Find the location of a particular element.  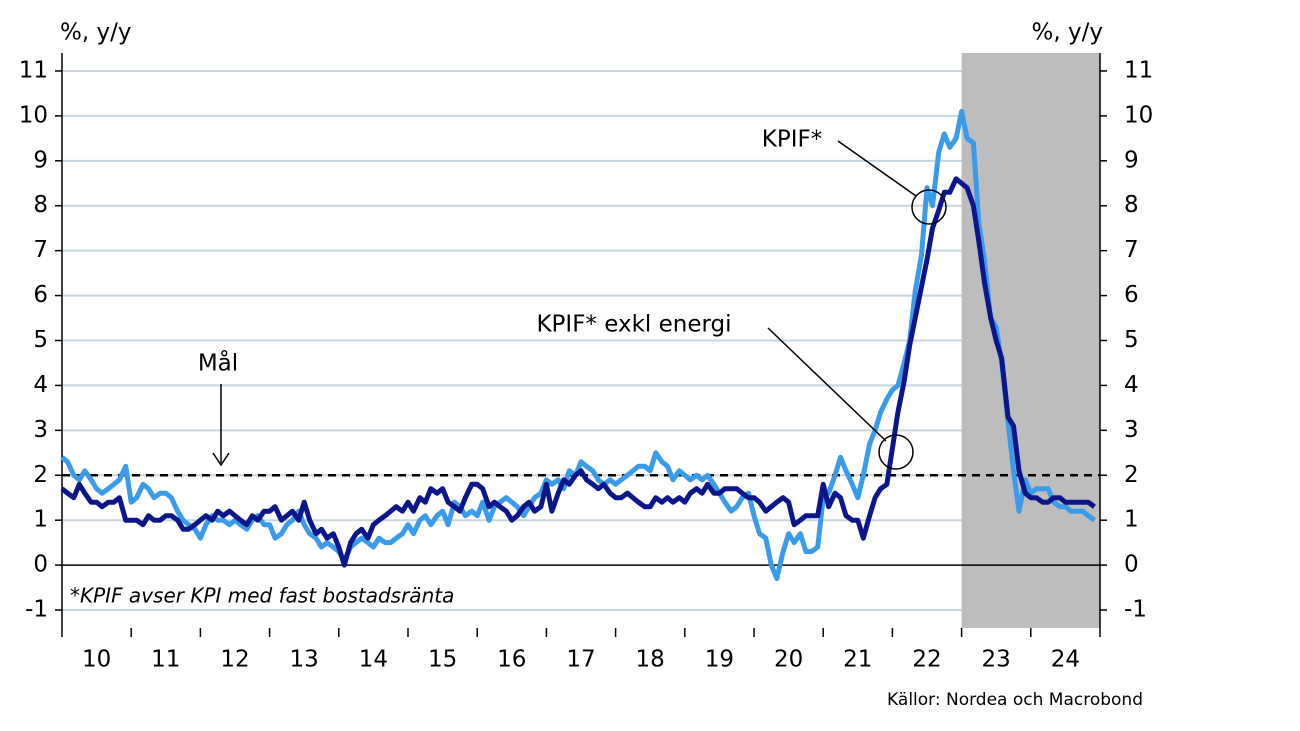

y-tick-label: 8 is located at coordinates (40, 205).